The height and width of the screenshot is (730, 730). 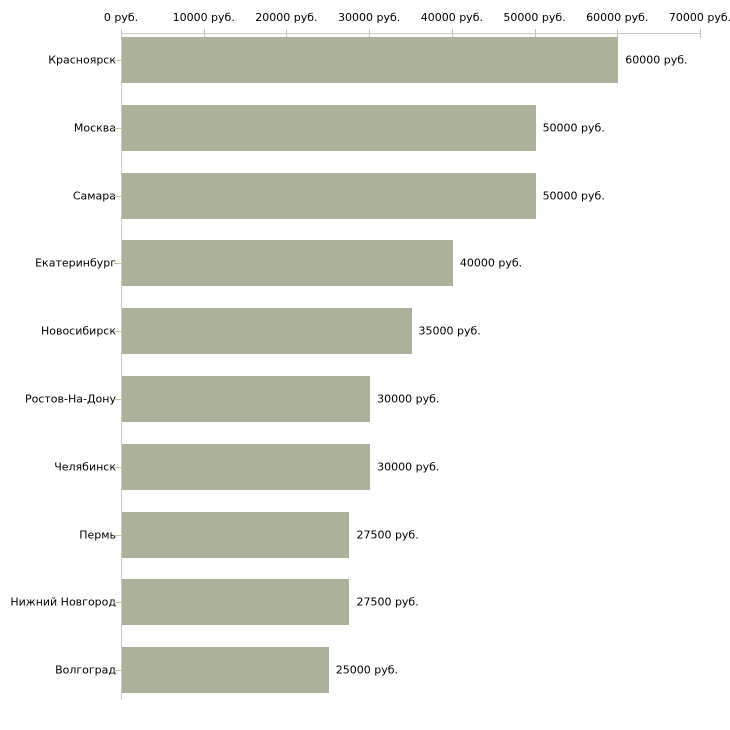 I want to click on category-label: Красноярск, so click(x=82, y=60).